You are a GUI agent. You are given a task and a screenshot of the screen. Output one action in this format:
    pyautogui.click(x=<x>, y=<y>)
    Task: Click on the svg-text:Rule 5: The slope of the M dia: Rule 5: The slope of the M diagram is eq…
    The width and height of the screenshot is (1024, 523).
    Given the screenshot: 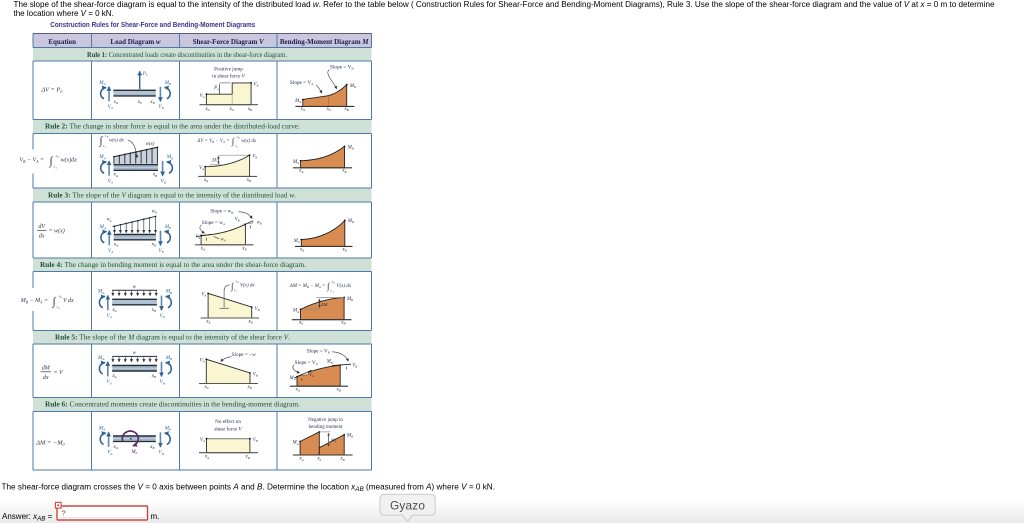 What is the action you would take?
    pyautogui.click(x=172, y=338)
    